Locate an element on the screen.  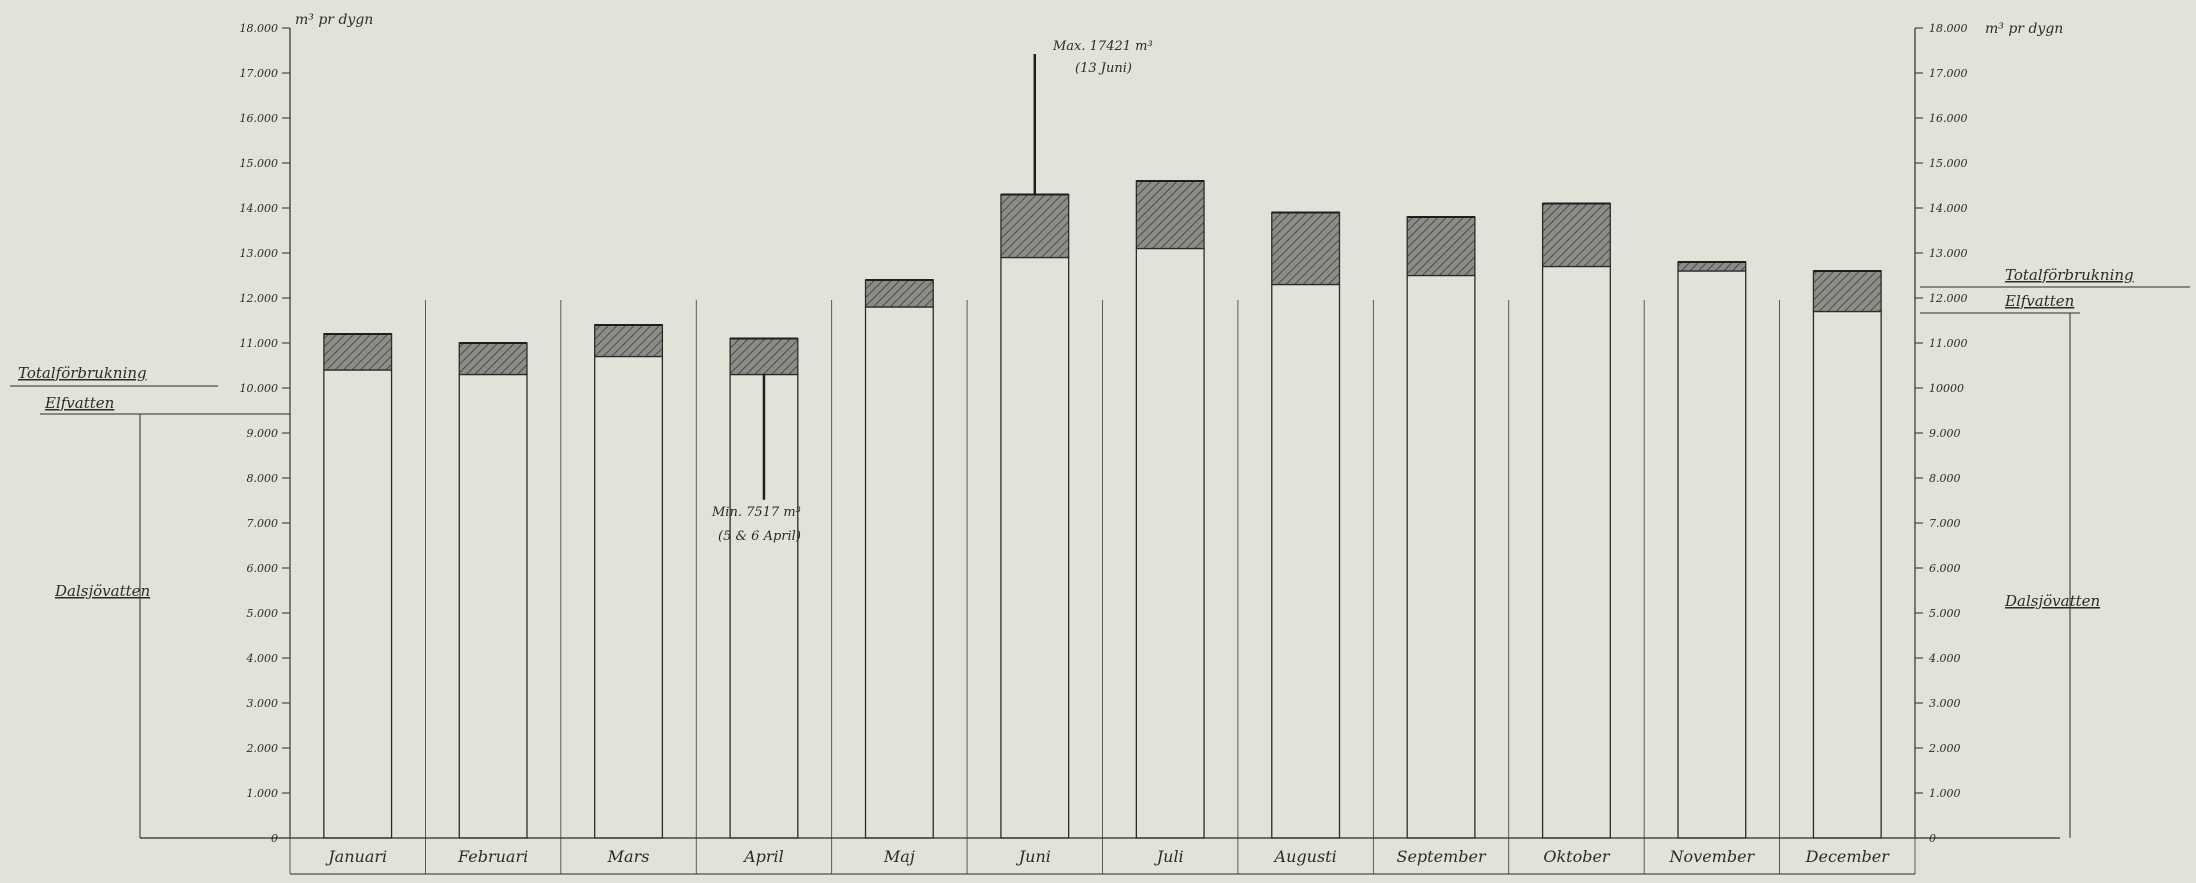
right-tick-label: 1.000 is located at coordinates (1945, 793).